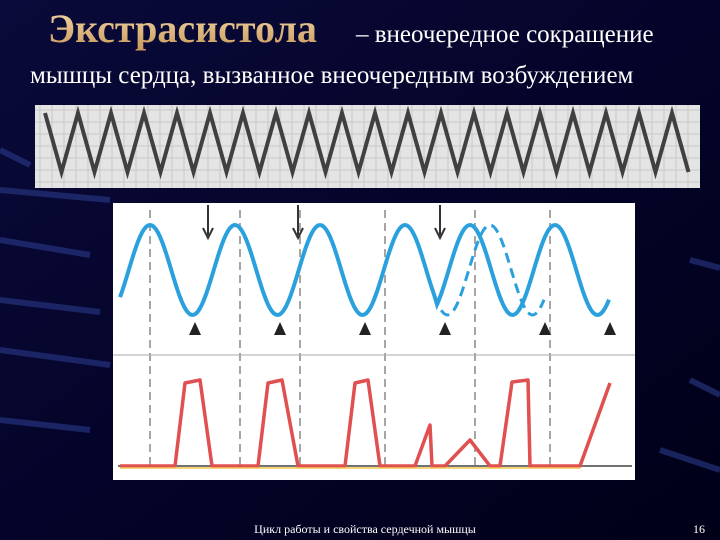  I want to click on action-pulses, so click(366, 423).